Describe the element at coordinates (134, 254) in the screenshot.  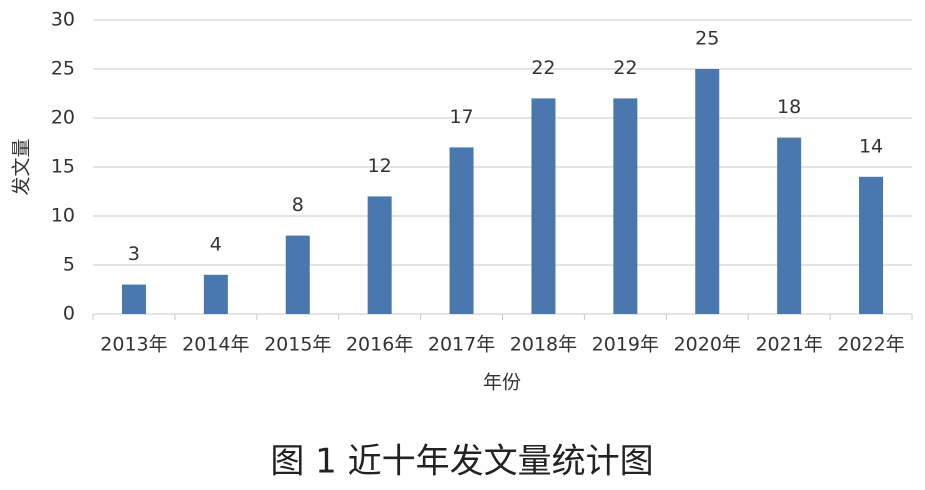
I see `data-label: 3` at that location.